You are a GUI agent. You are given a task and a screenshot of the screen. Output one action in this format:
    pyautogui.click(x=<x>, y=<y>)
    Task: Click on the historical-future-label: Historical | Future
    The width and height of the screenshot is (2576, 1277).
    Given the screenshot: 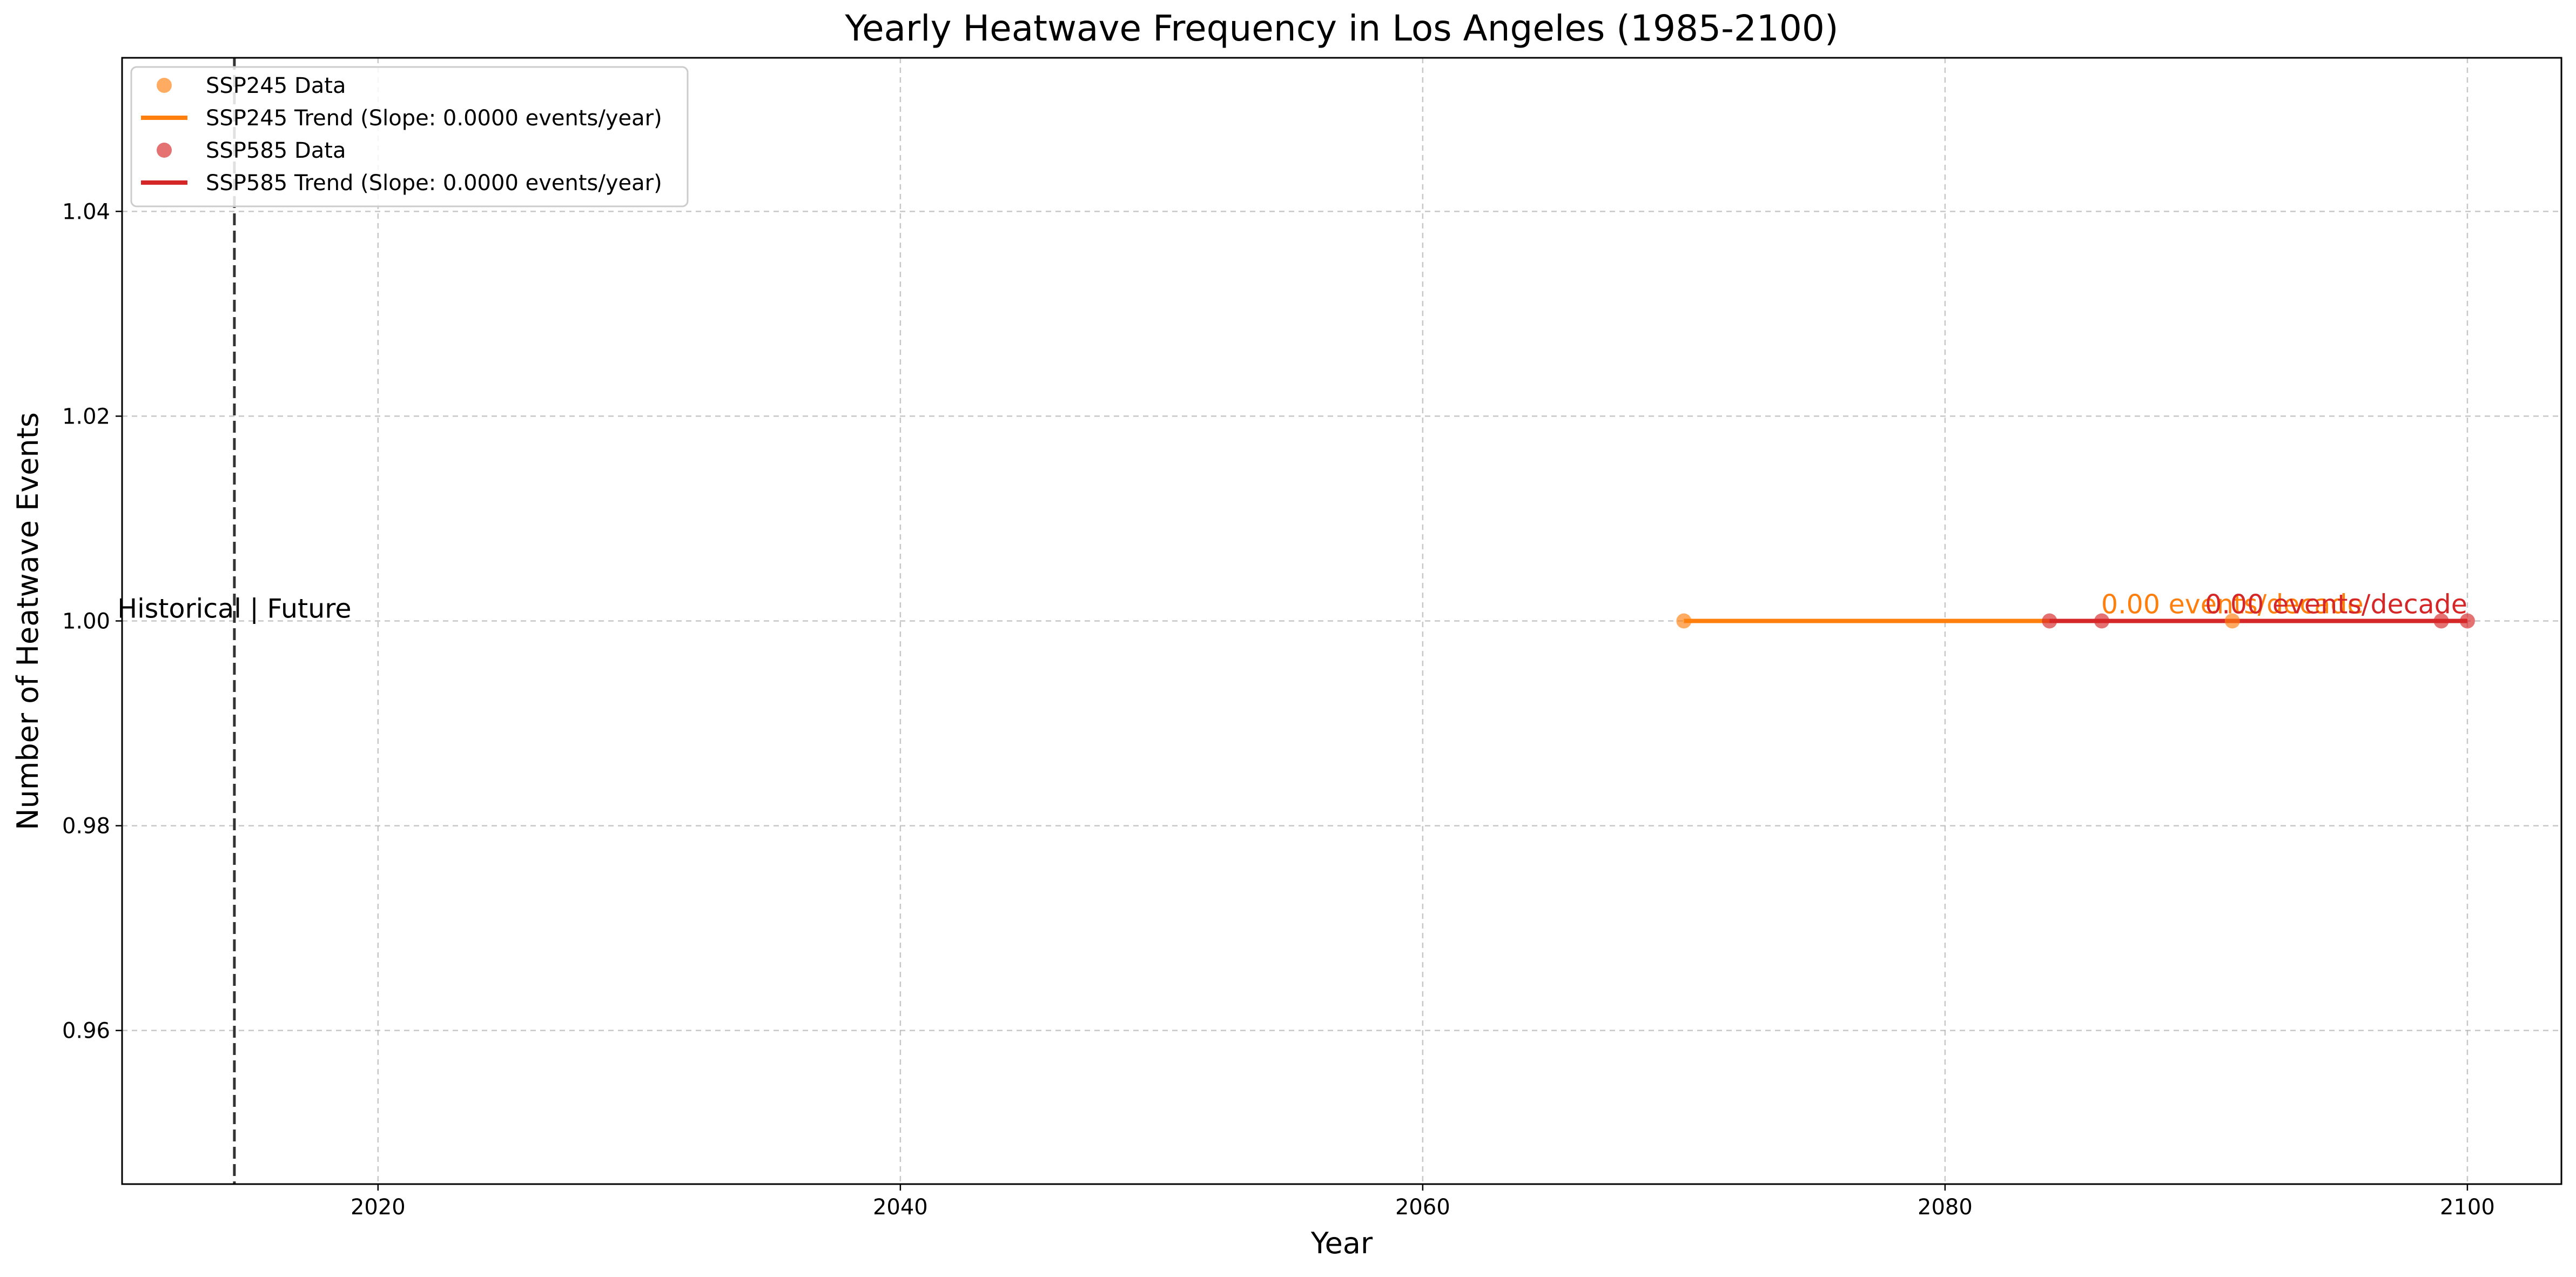 What is the action you would take?
    pyautogui.click(x=234, y=609)
    